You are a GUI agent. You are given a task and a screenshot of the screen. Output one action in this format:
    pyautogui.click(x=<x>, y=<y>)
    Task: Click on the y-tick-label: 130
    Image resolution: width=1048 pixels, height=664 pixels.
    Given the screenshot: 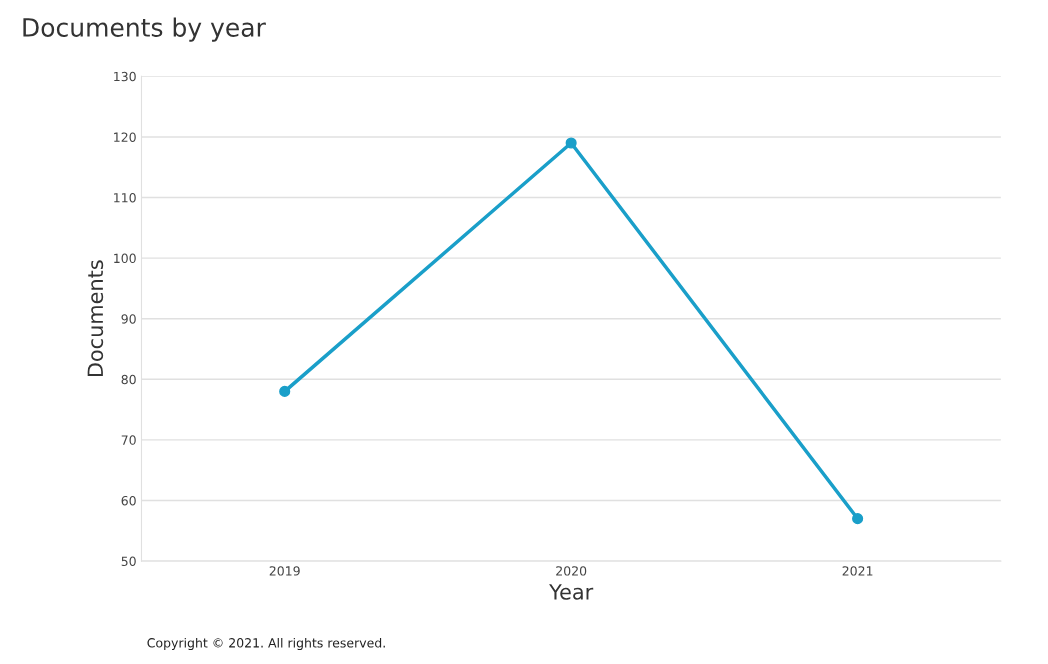 What is the action you would take?
    pyautogui.click(x=125, y=76)
    